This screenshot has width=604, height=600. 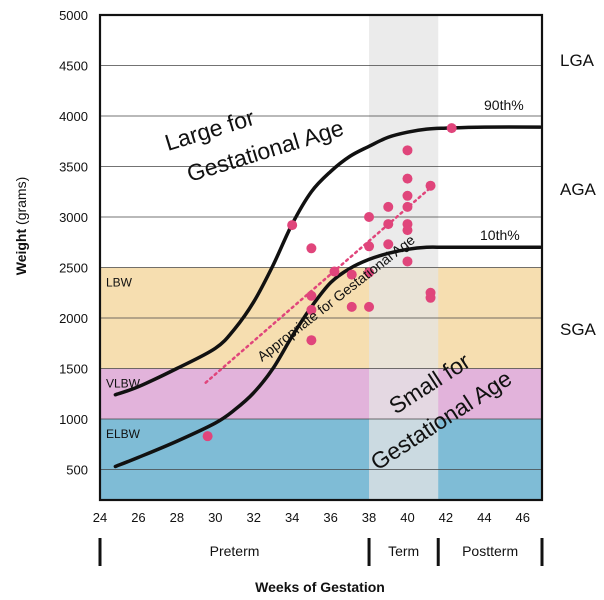 What do you see at coordinates (77, 470) in the screenshot?
I see `y-tick-label: 500` at bounding box center [77, 470].